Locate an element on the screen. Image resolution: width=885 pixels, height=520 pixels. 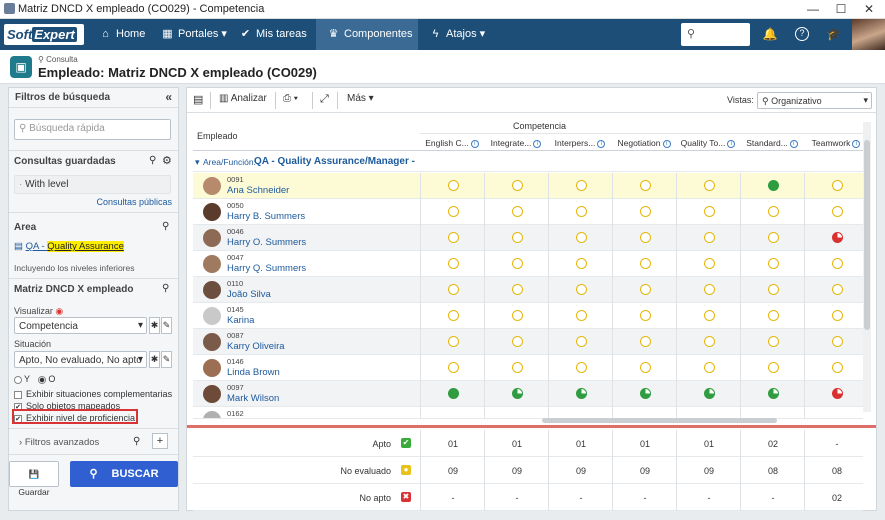
table-row: 0145 Karina is located at coordinates (528, 316).